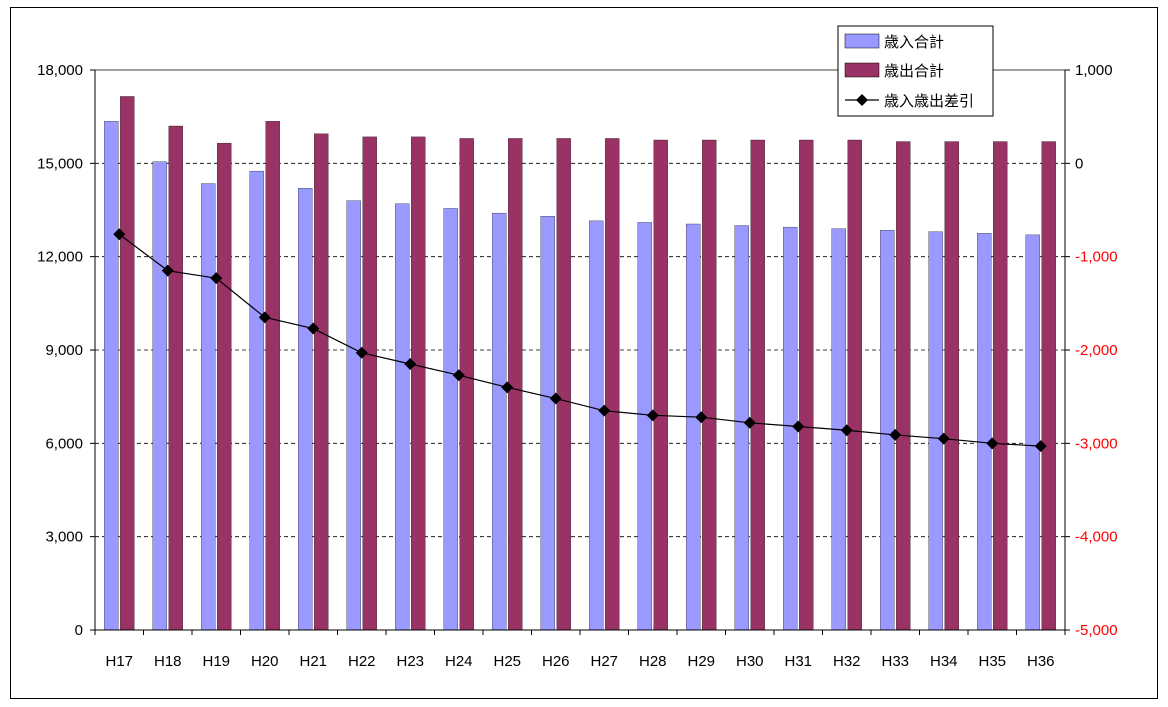 The height and width of the screenshot is (707, 1168). What do you see at coordinates (693, 427) in the screenshot?
I see `bar-revenue-H29` at bounding box center [693, 427].